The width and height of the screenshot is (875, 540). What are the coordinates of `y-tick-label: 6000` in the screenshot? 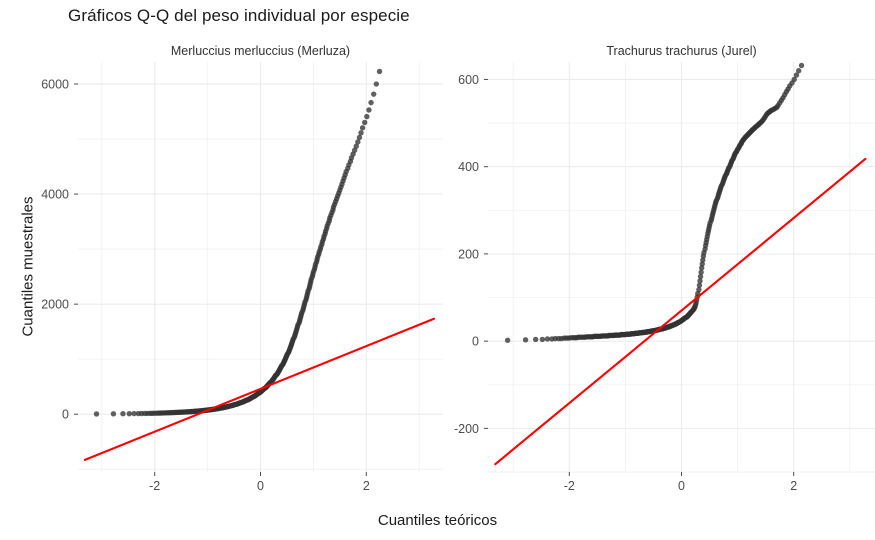 It's located at (55, 85).